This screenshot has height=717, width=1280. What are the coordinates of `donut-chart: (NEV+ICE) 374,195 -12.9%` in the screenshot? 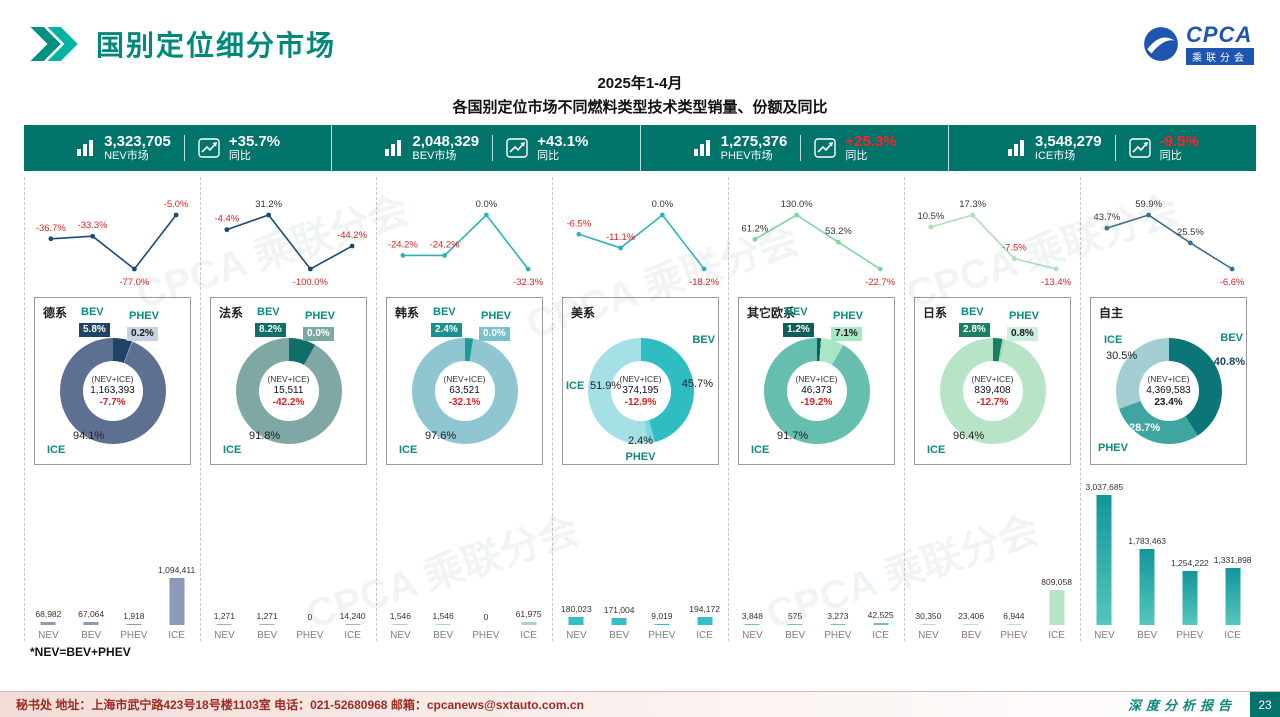 It's located at (640, 391).